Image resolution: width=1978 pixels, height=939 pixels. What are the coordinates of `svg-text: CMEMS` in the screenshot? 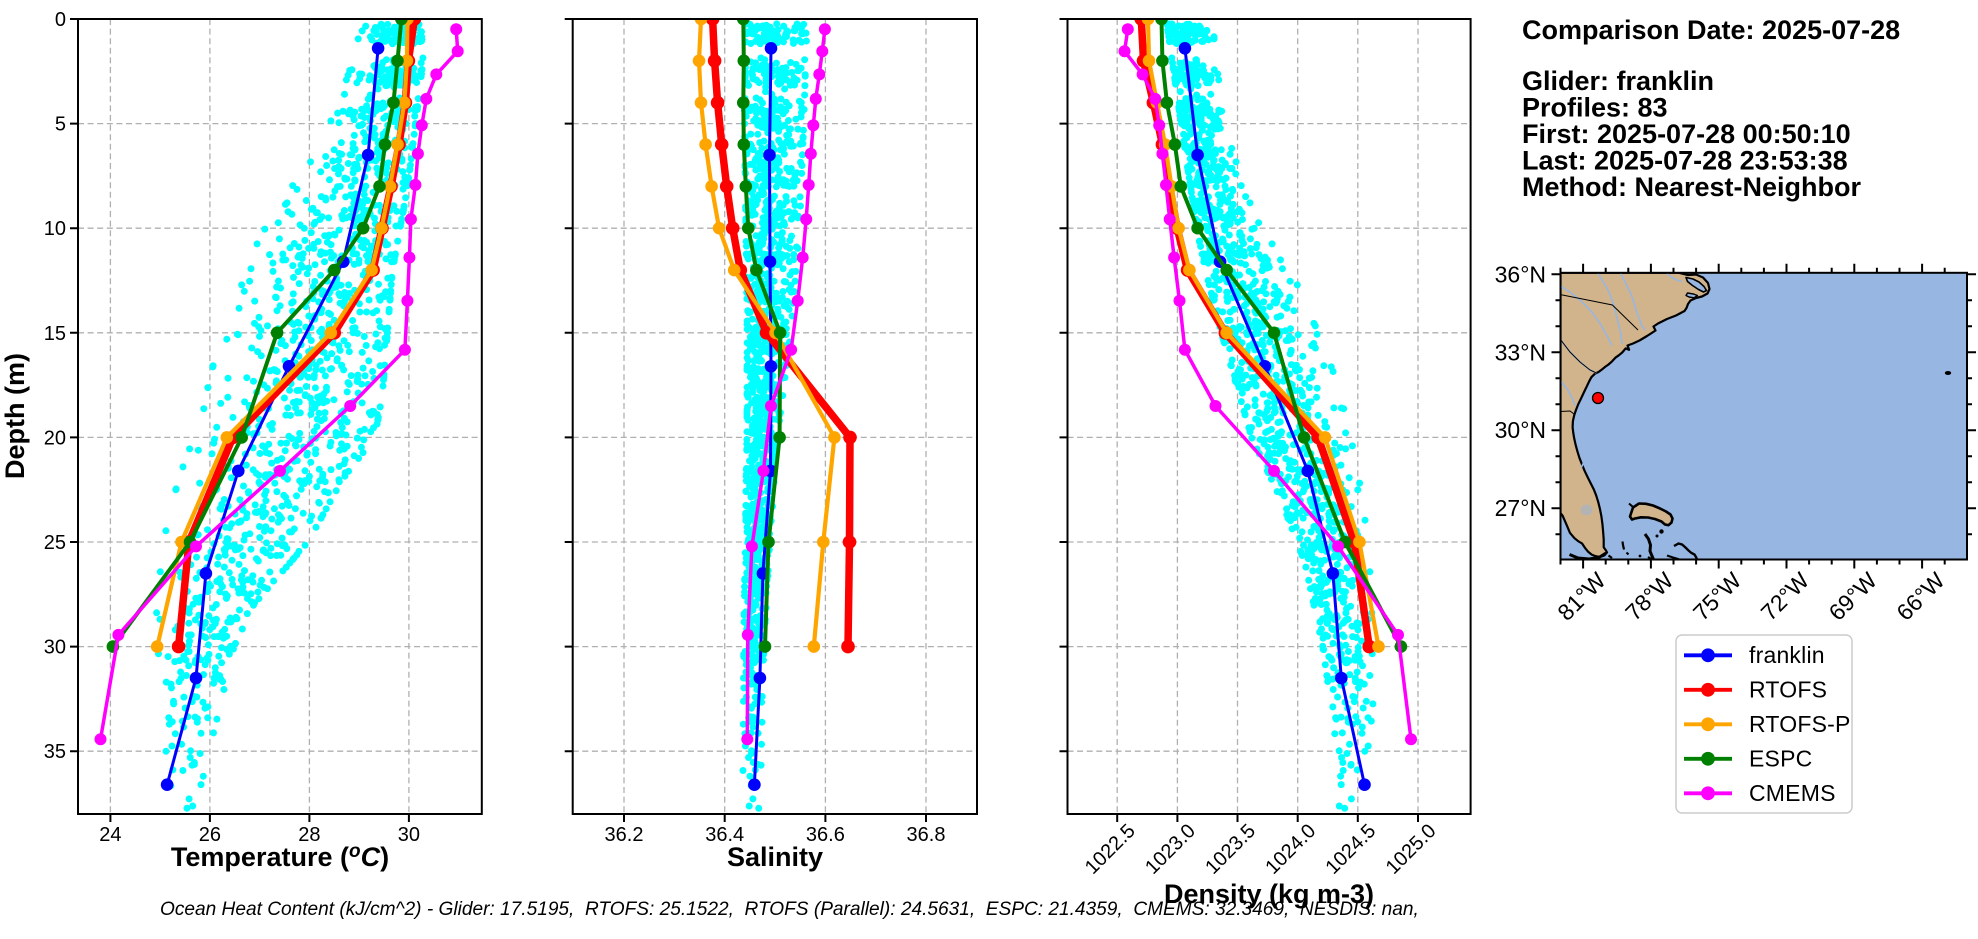 It's located at (1792, 793).